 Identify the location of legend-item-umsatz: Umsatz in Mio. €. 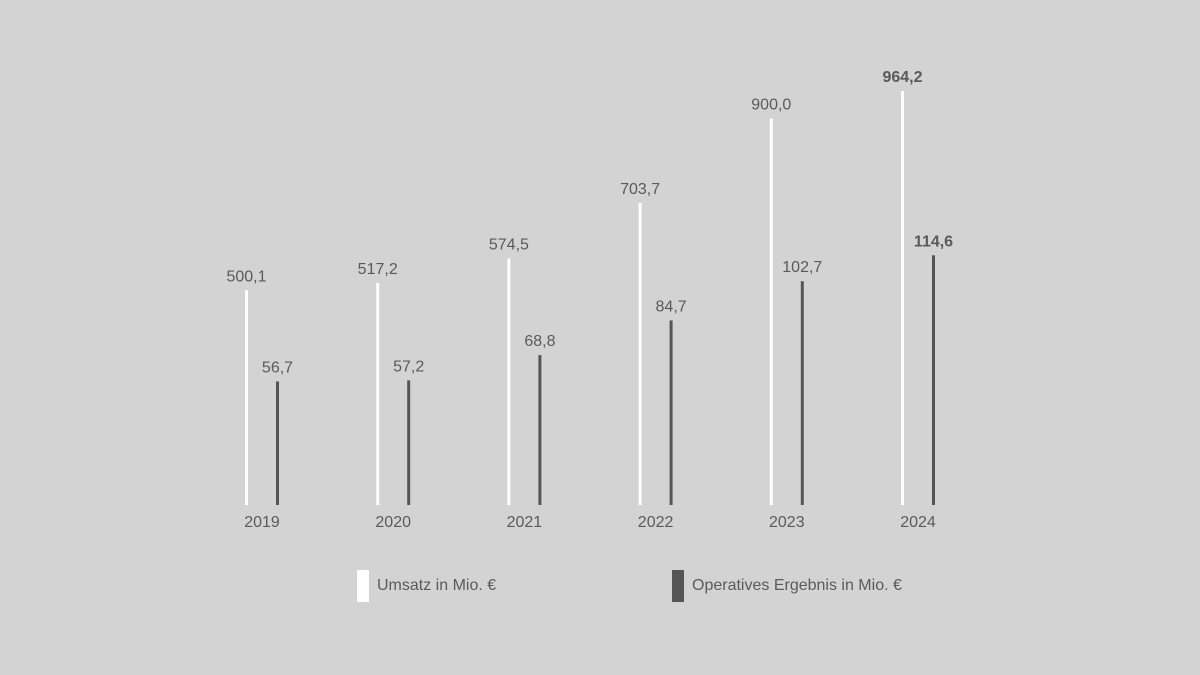
(426, 586).